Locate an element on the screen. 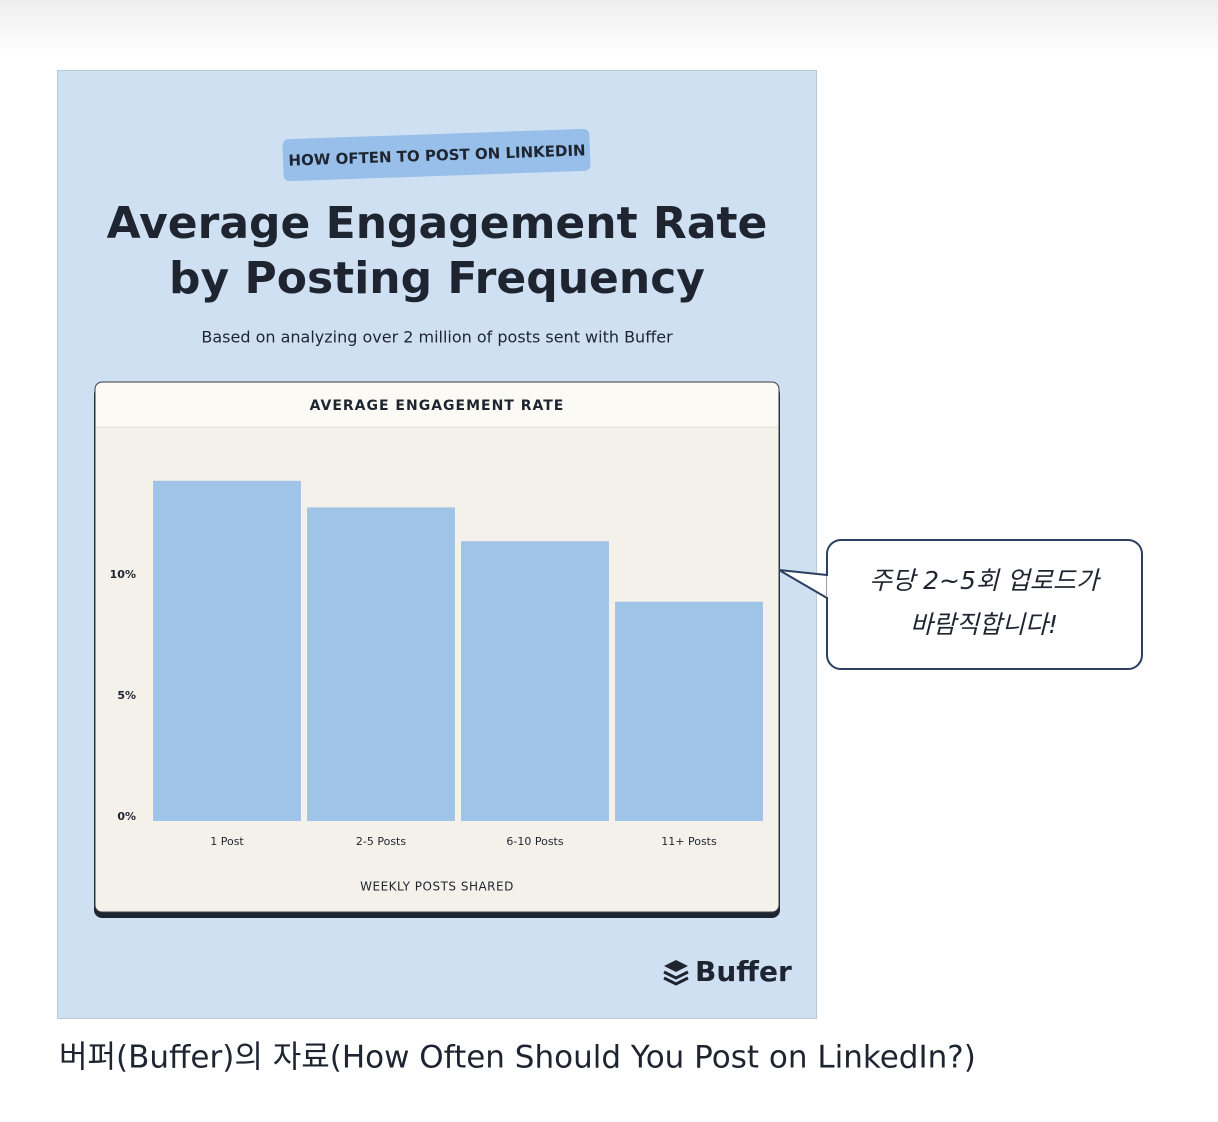 The width and height of the screenshot is (1218, 1122). x-tick-label: 11+ Posts is located at coordinates (689, 841).